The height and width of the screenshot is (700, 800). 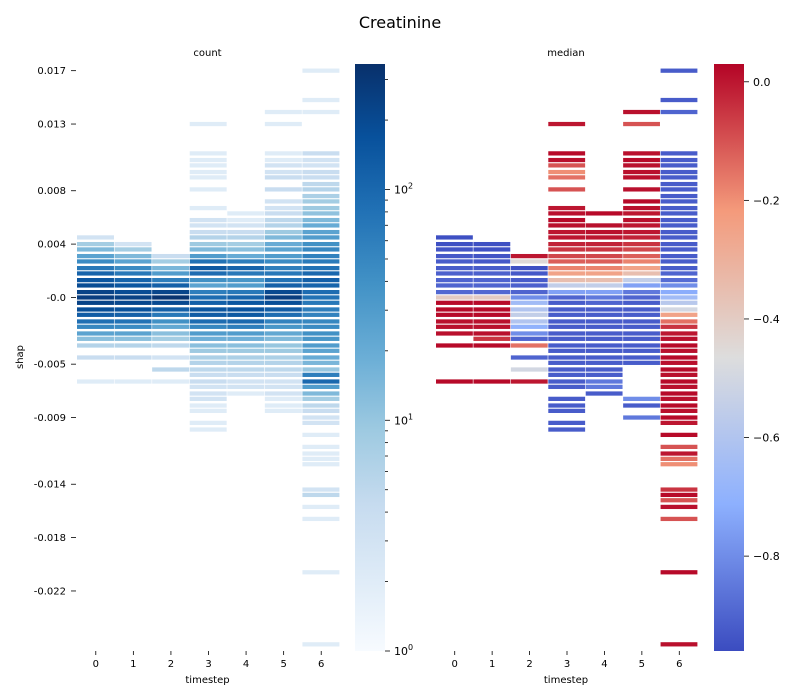 I want to click on x-tick-label: 5, so click(x=283, y=664).